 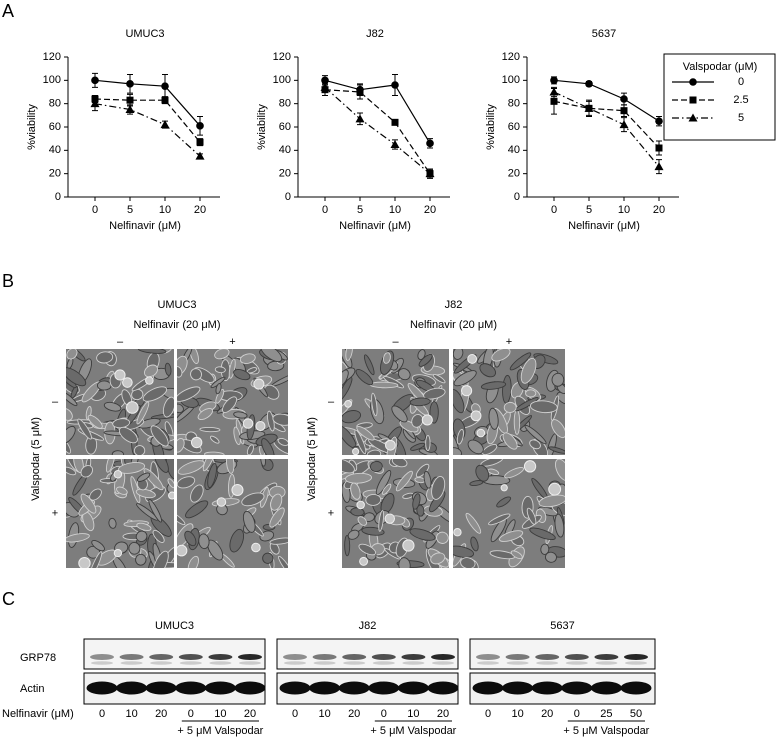 What do you see at coordinates (295, 714) in the screenshot?
I see `lane-label: 0` at bounding box center [295, 714].